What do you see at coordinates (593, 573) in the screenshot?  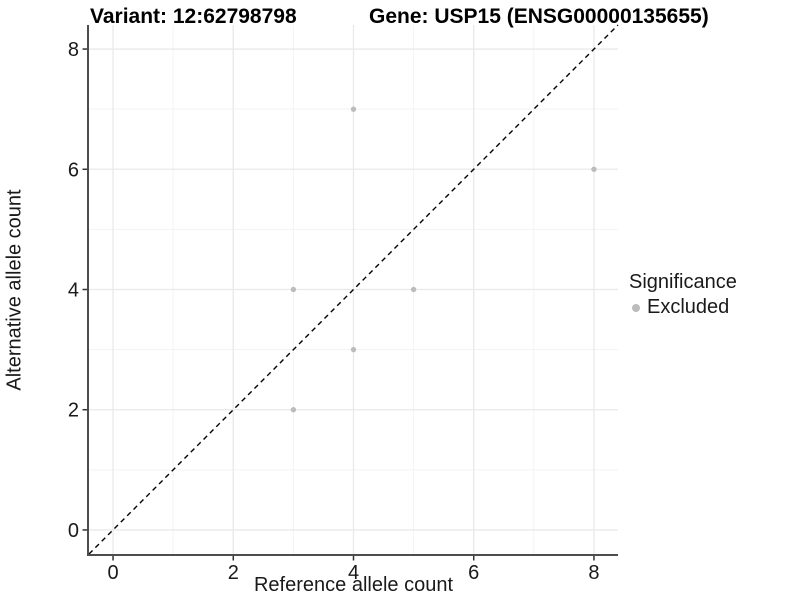 I see `x-tick-label: 8` at bounding box center [593, 573].